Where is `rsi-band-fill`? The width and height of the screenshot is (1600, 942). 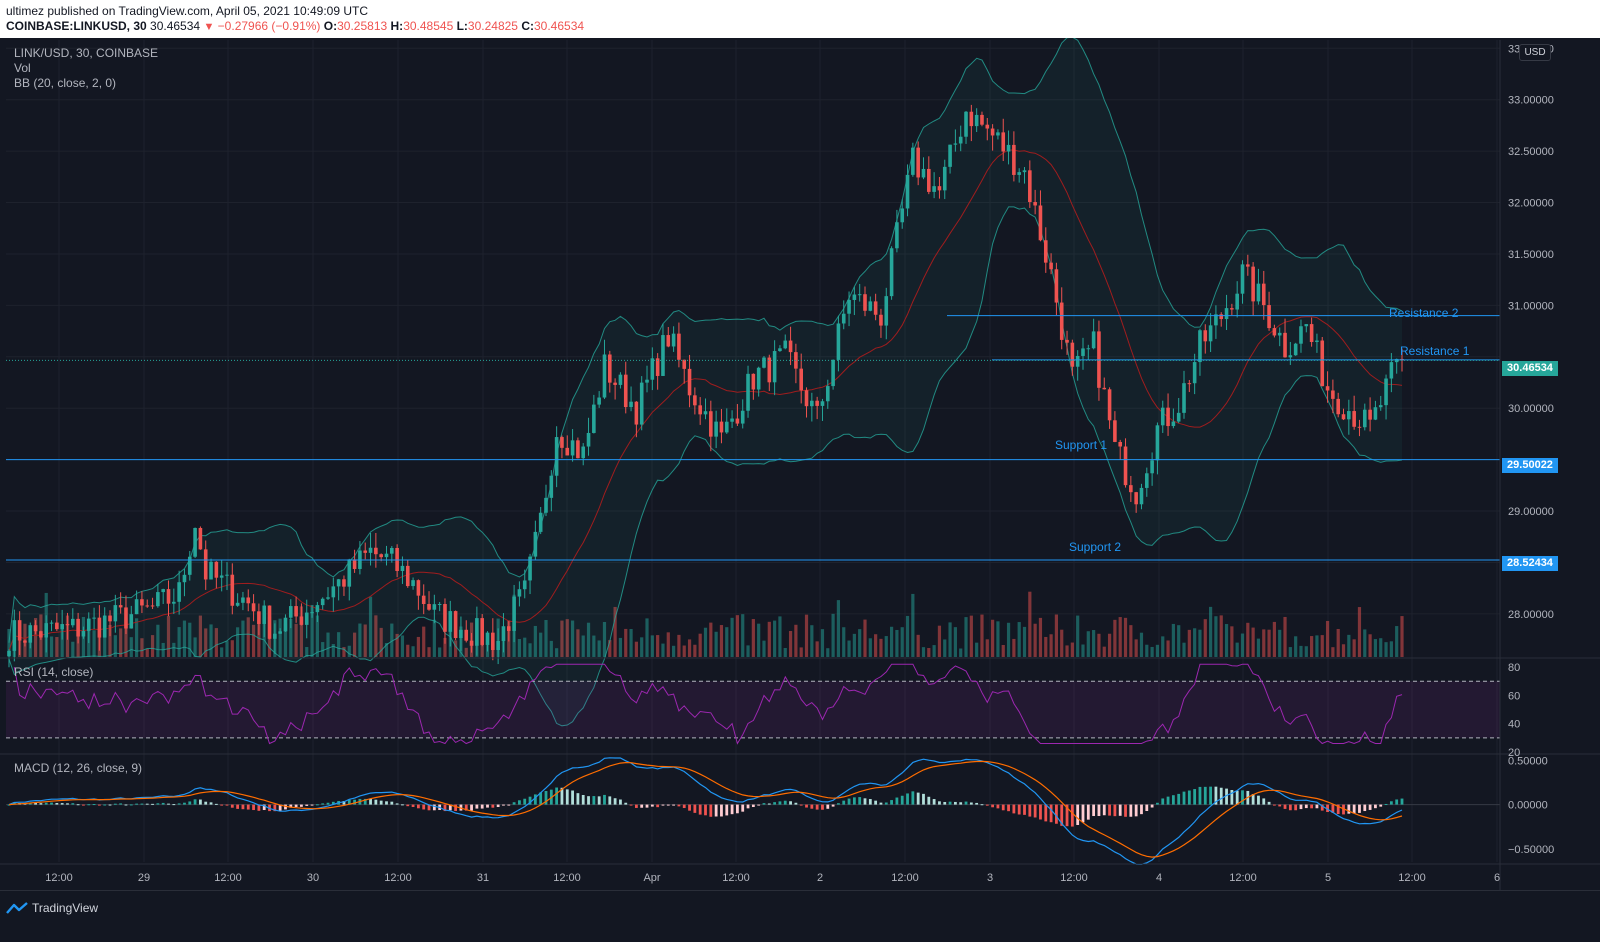
rsi-band-fill is located at coordinates (753, 709).